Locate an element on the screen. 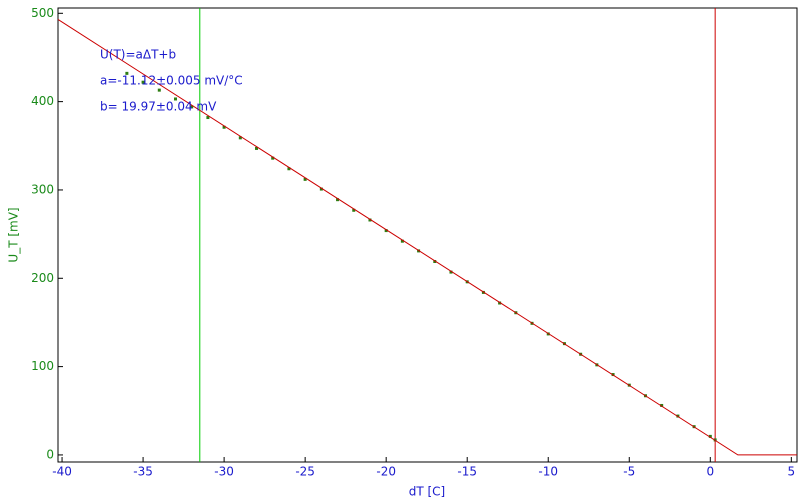 Image resolution: width=800 pixels, height=504 pixels. y-tick-label: 400 is located at coordinates (42, 101).